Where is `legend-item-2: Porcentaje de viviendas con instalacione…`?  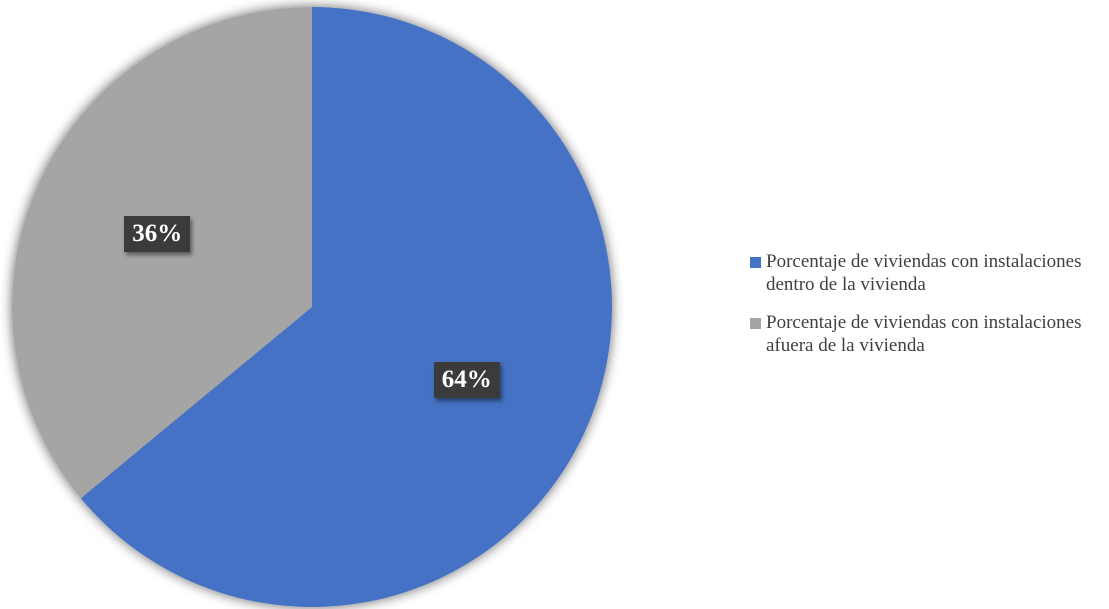 legend-item-2: Porcentaje de viviendas con instalacione… is located at coordinates (927, 334).